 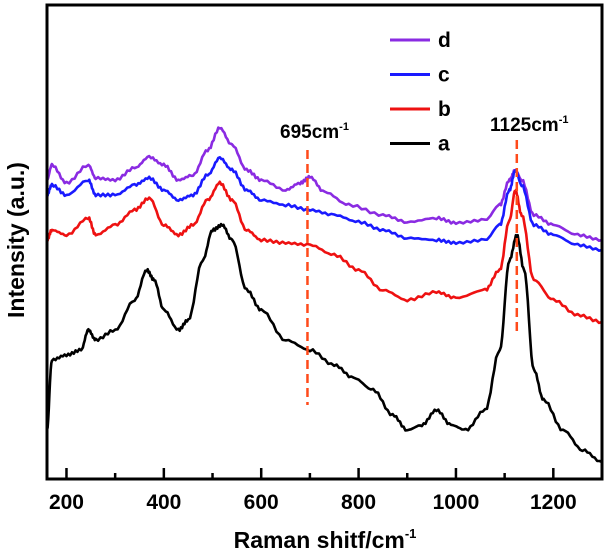 I want to click on x-tick-label: 200, so click(x=66, y=502).